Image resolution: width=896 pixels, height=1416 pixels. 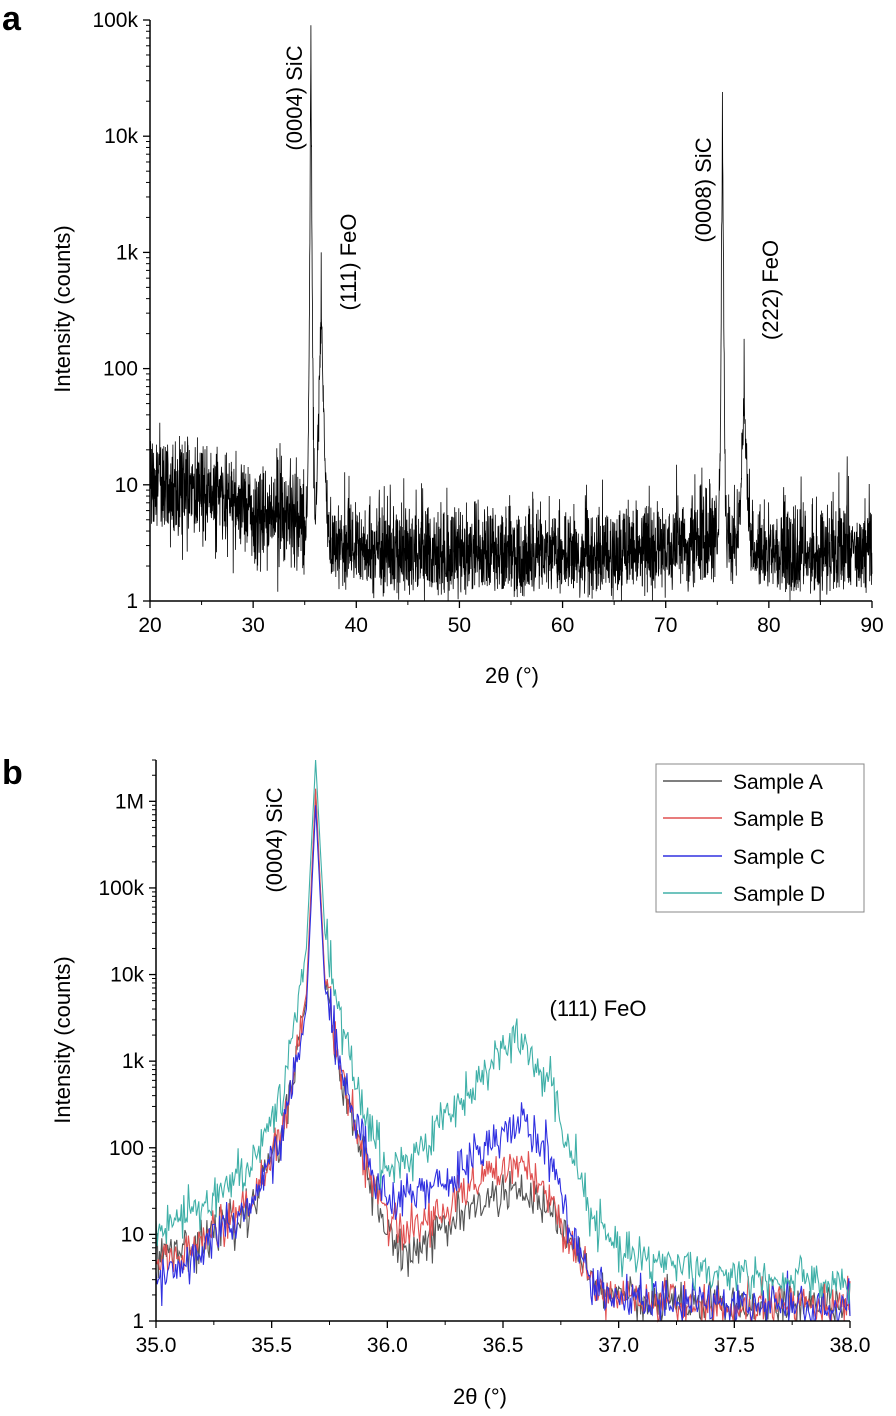 I want to click on legend-entry-sample-b: Sample B, so click(x=743, y=819).